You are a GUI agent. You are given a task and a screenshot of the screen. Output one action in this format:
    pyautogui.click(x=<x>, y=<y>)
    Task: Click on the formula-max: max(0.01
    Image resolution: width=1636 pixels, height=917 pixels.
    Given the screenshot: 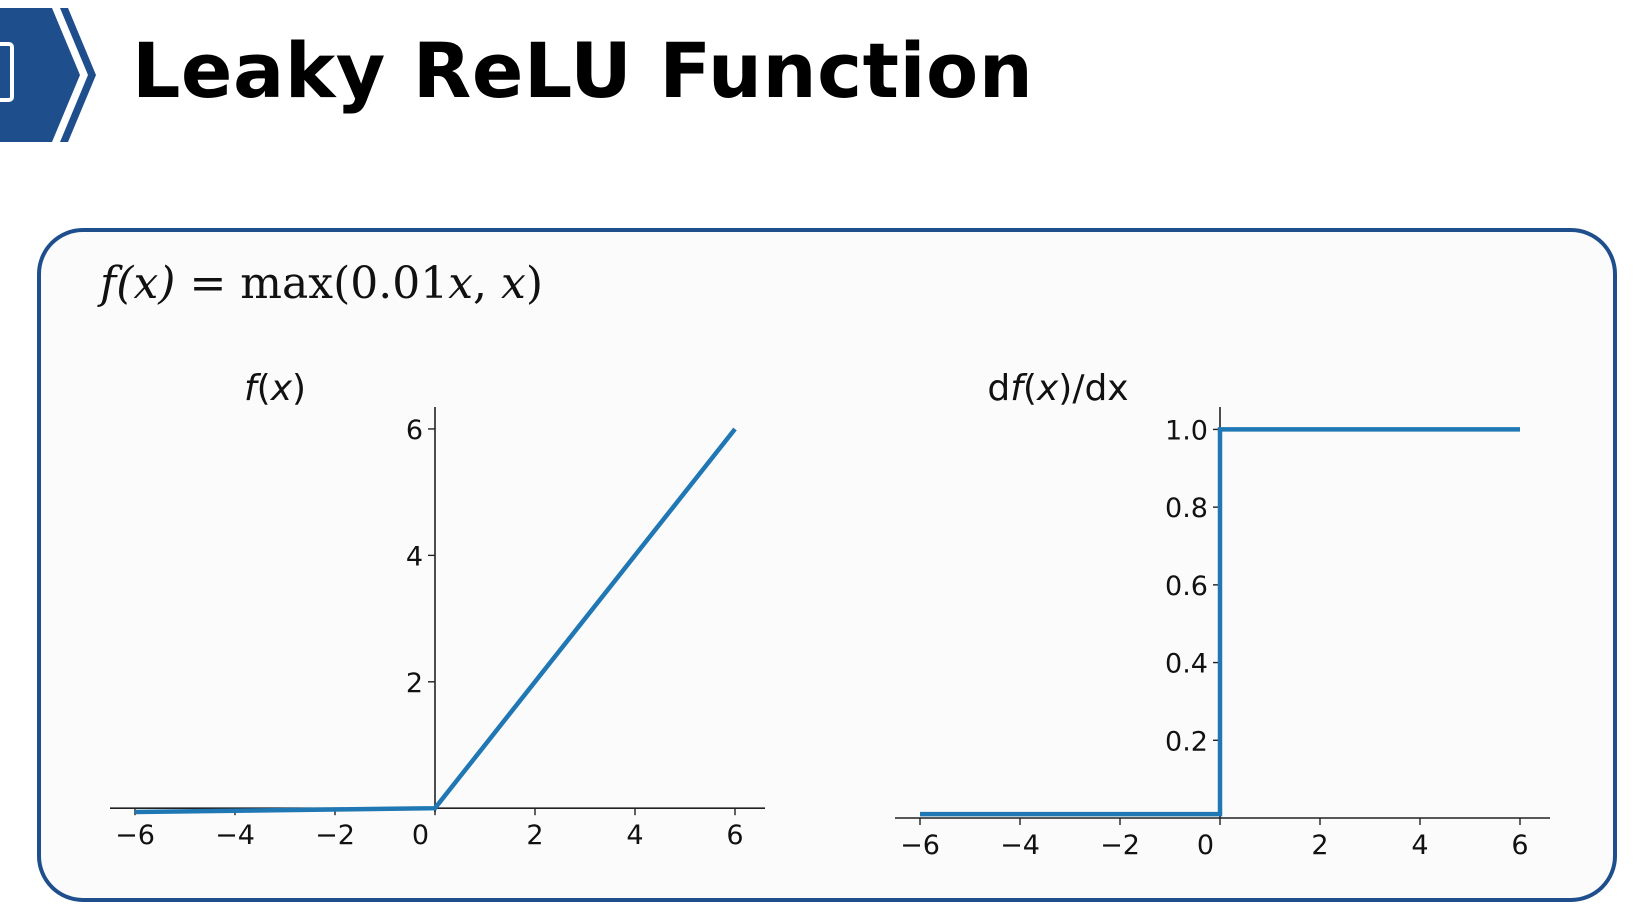 What is the action you would take?
    pyautogui.click(x=344, y=283)
    